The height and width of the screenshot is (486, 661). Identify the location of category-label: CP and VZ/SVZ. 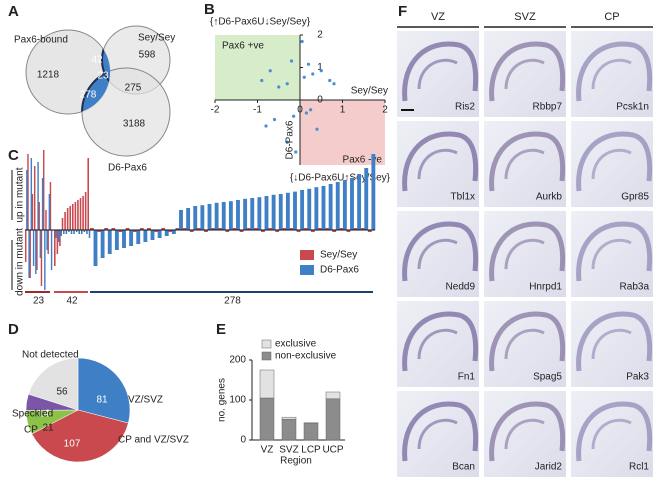
(153, 440).